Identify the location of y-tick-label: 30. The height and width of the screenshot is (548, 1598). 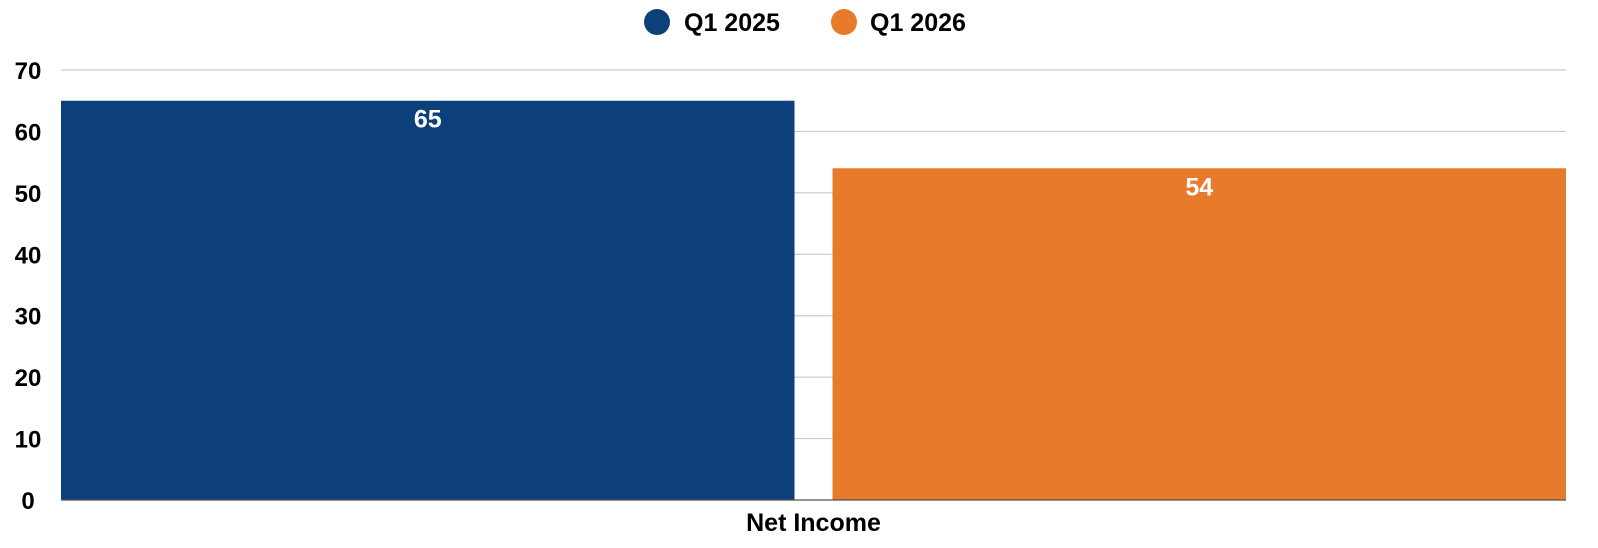
(28, 317).